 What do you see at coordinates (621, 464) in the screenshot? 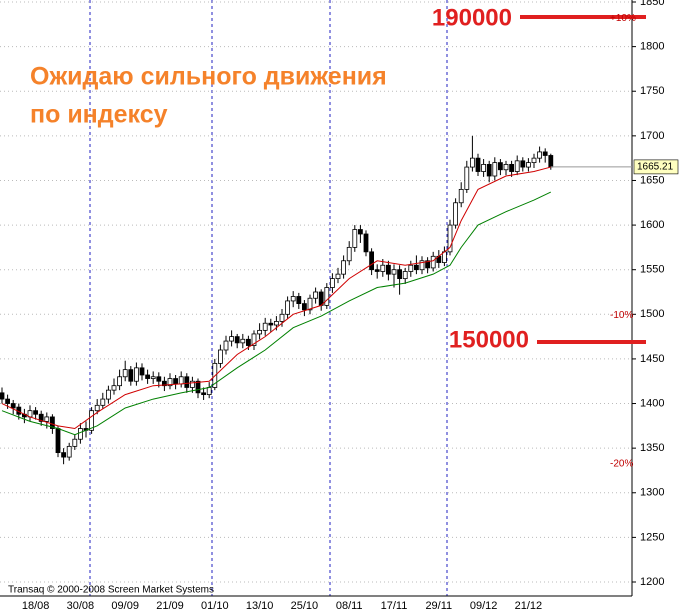
I see `percent-label: -20%` at bounding box center [621, 464].